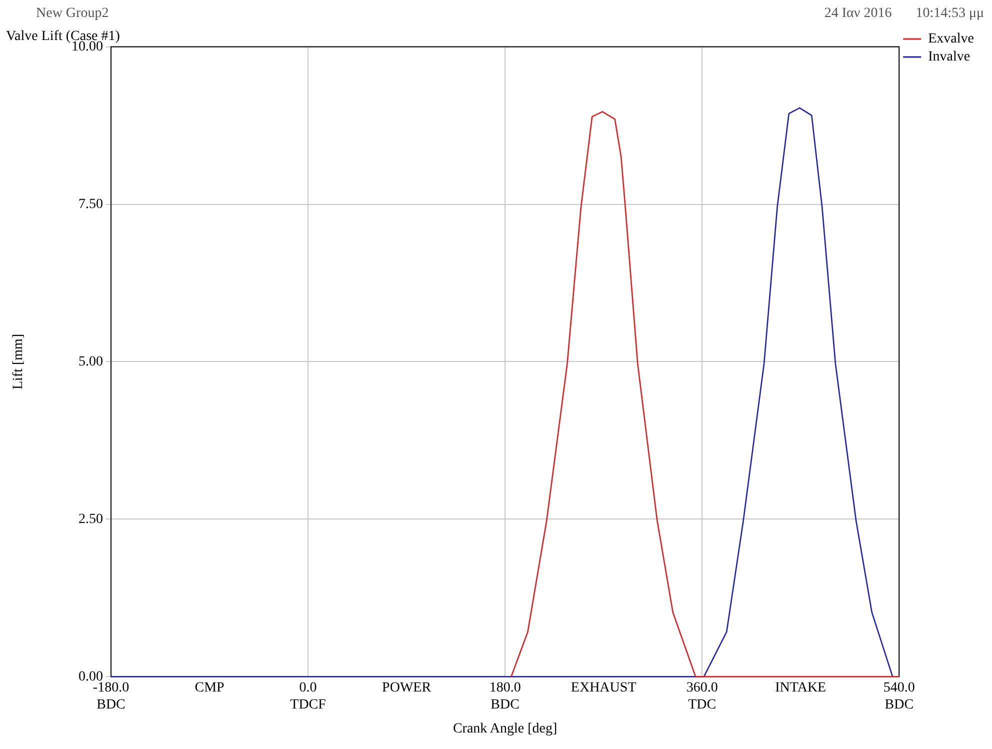 The image size is (992, 749). I want to click on y-tick-label: 7.50, so click(90, 204).